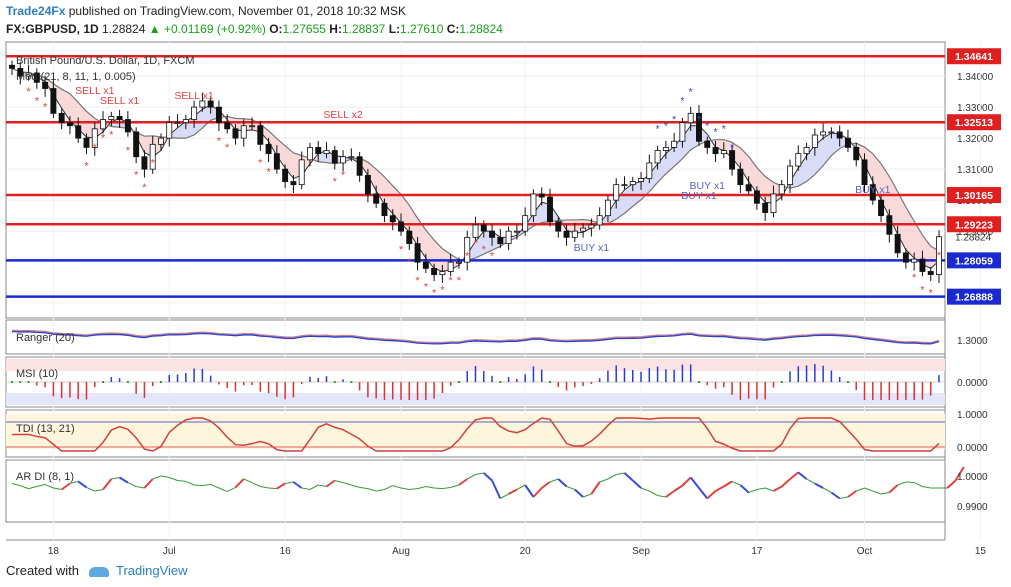 This screenshot has height=587, width=1011. What do you see at coordinates (152, 570) in the screenshot?
I see `tradingview-link: TradingView` at bounding box center [152, 570].